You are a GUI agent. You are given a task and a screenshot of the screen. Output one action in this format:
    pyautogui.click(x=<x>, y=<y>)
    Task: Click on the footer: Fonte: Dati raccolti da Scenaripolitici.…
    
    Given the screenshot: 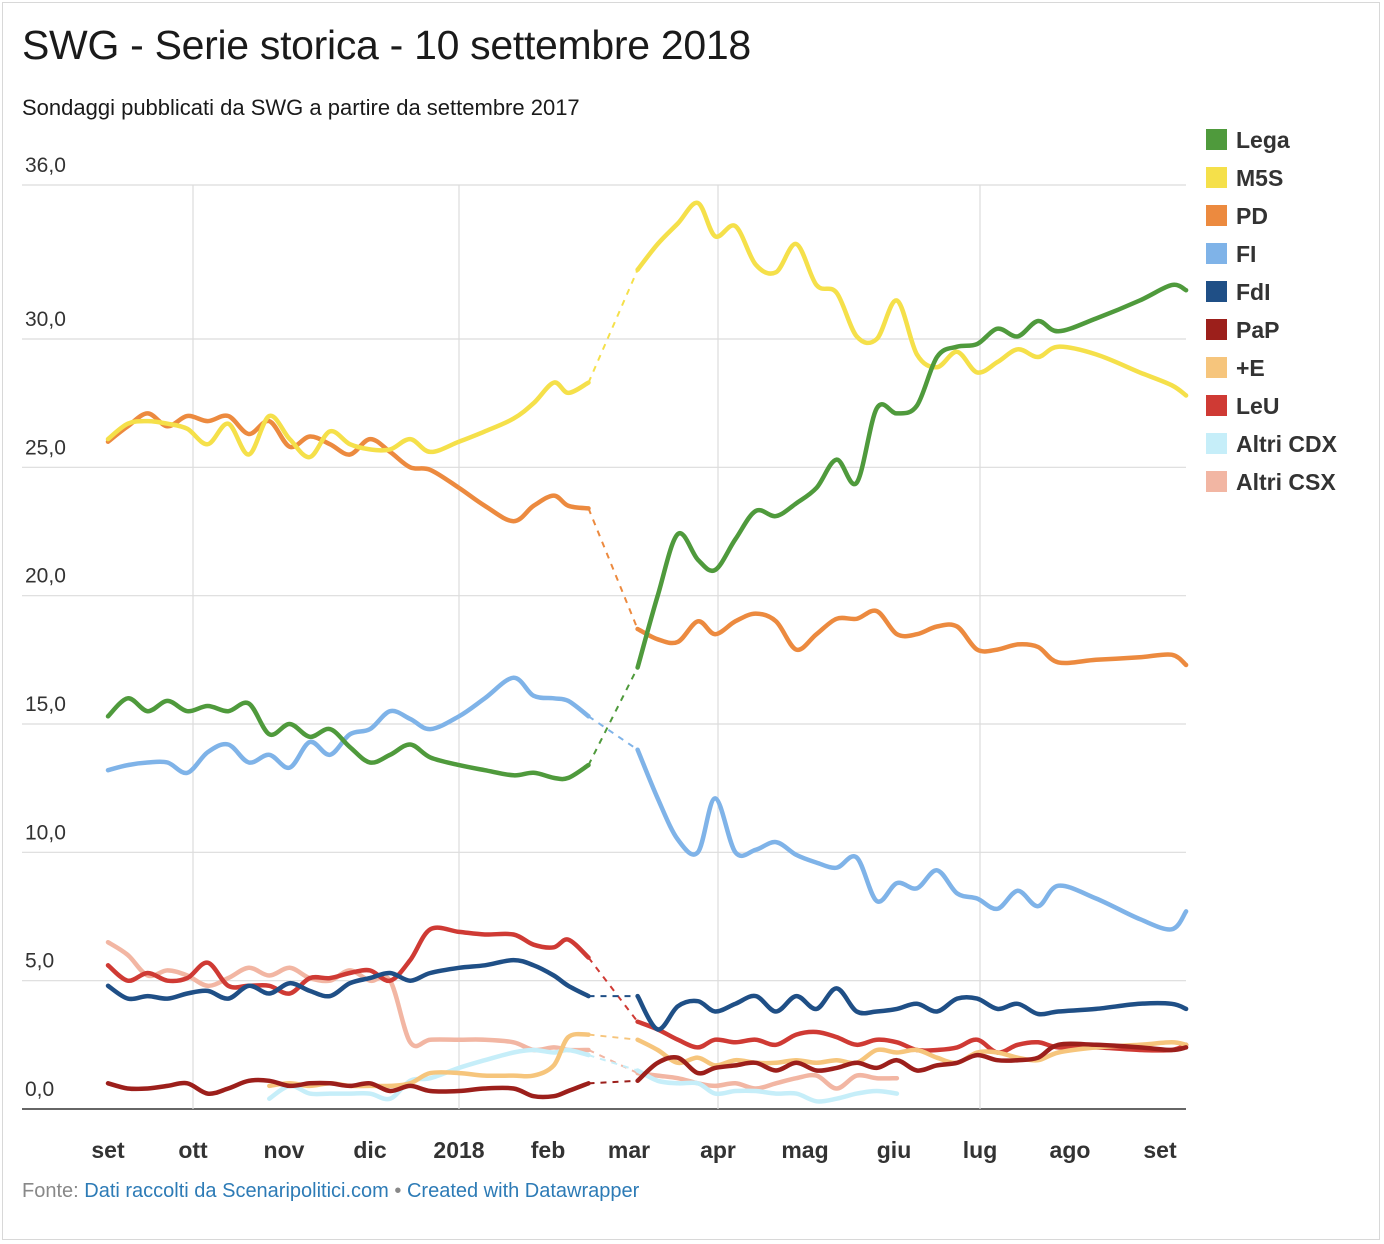 What is the action you would take?
    pyautogui.click(x=330, y=1191)
    